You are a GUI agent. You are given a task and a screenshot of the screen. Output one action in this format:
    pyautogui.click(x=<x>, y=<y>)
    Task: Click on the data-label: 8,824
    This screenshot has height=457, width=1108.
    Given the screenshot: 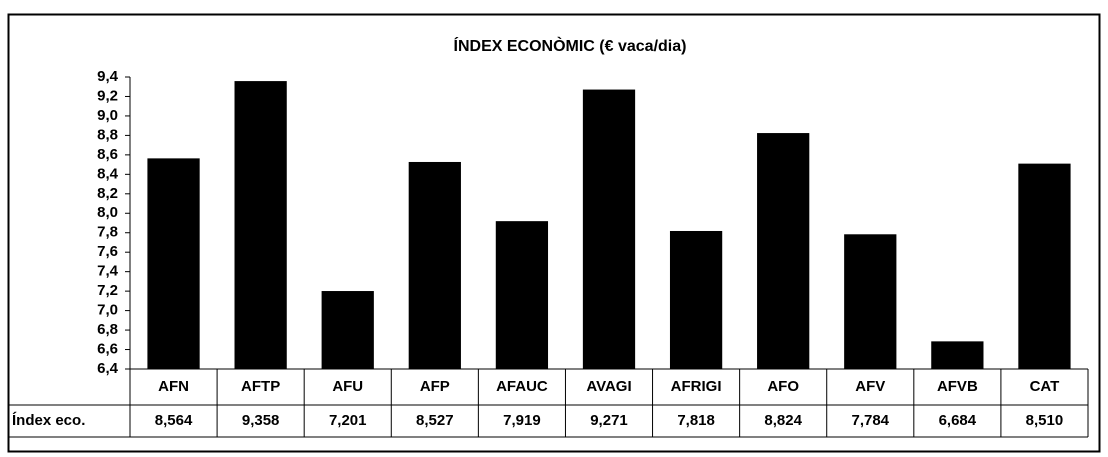 What is the action you would take?
    pyautogui.click(x=783, y=420)
    